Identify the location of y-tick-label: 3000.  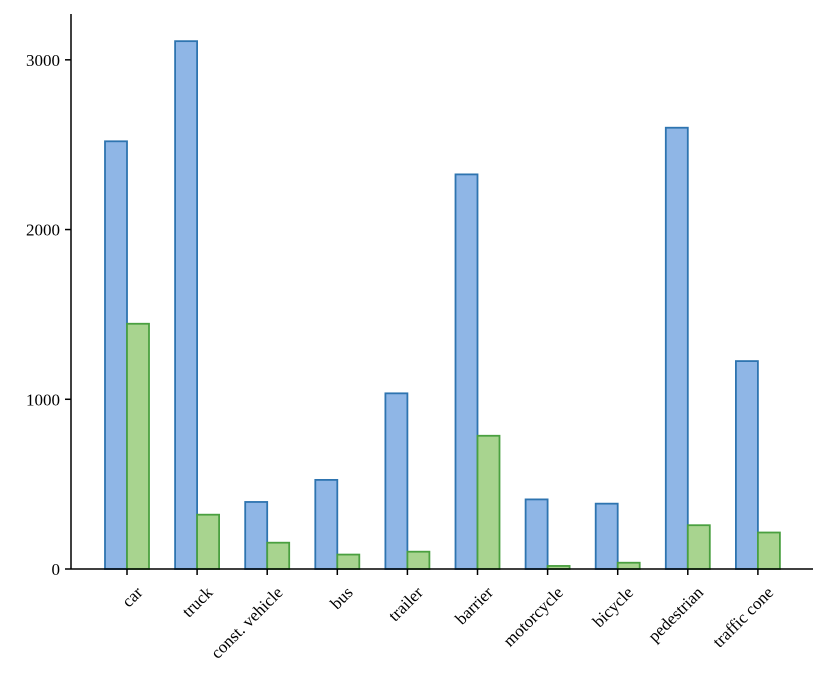
(43, 60).